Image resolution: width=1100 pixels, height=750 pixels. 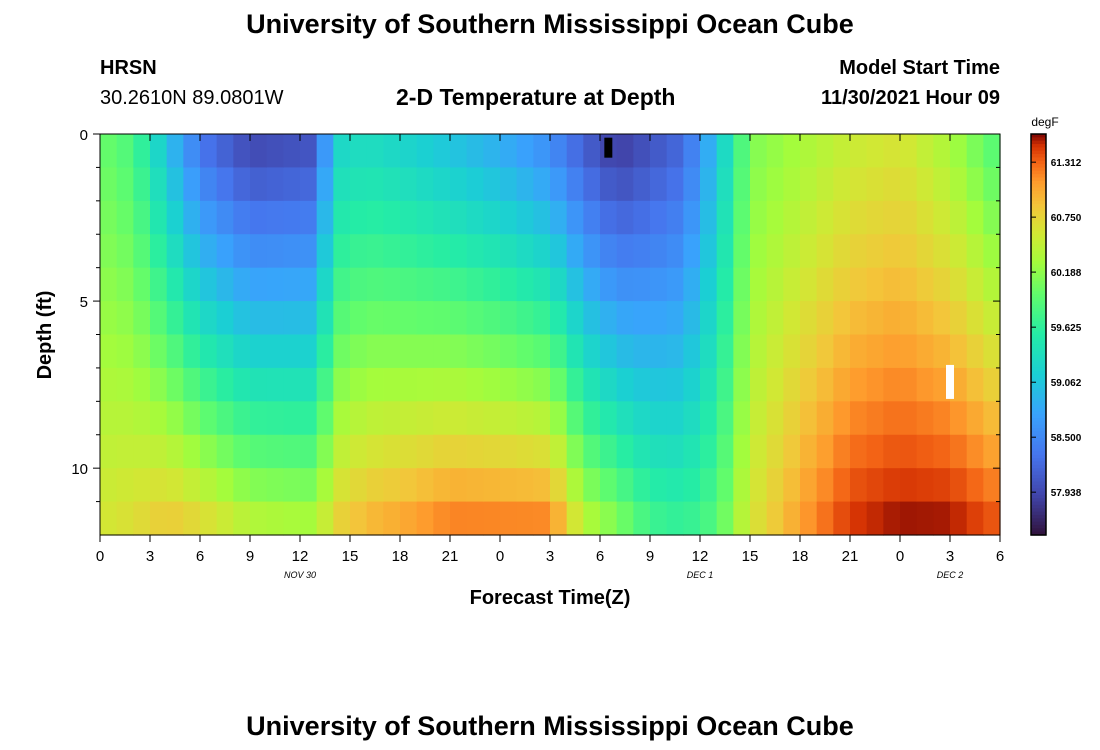 I want to click on missing-data-cell, so click(x=608, y=147).